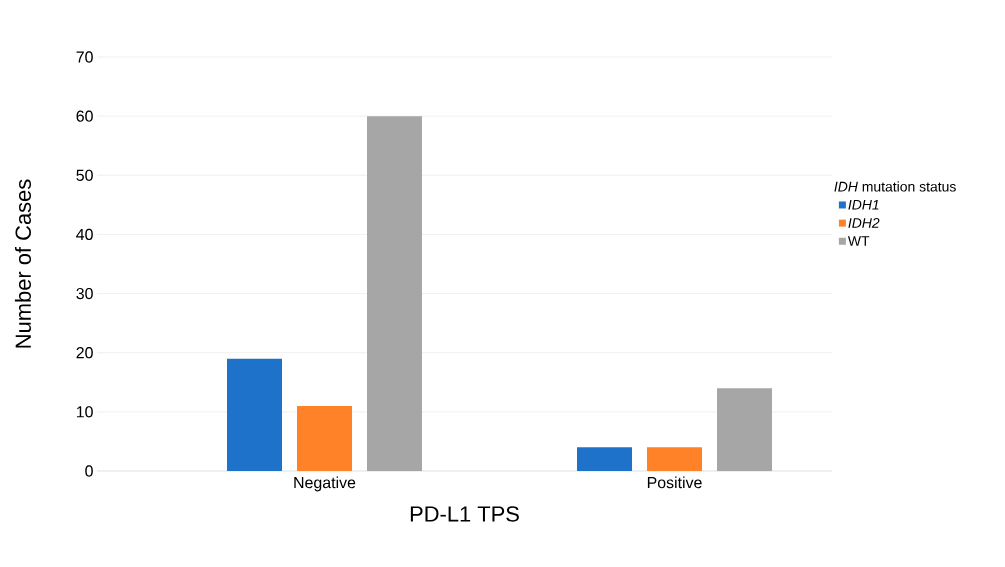 Image resolution: width=1005 pixels, height=567 pixels. Describe the element at coordinates (858, 241) in the screenshot. I see `legend-label: WT` at that location.